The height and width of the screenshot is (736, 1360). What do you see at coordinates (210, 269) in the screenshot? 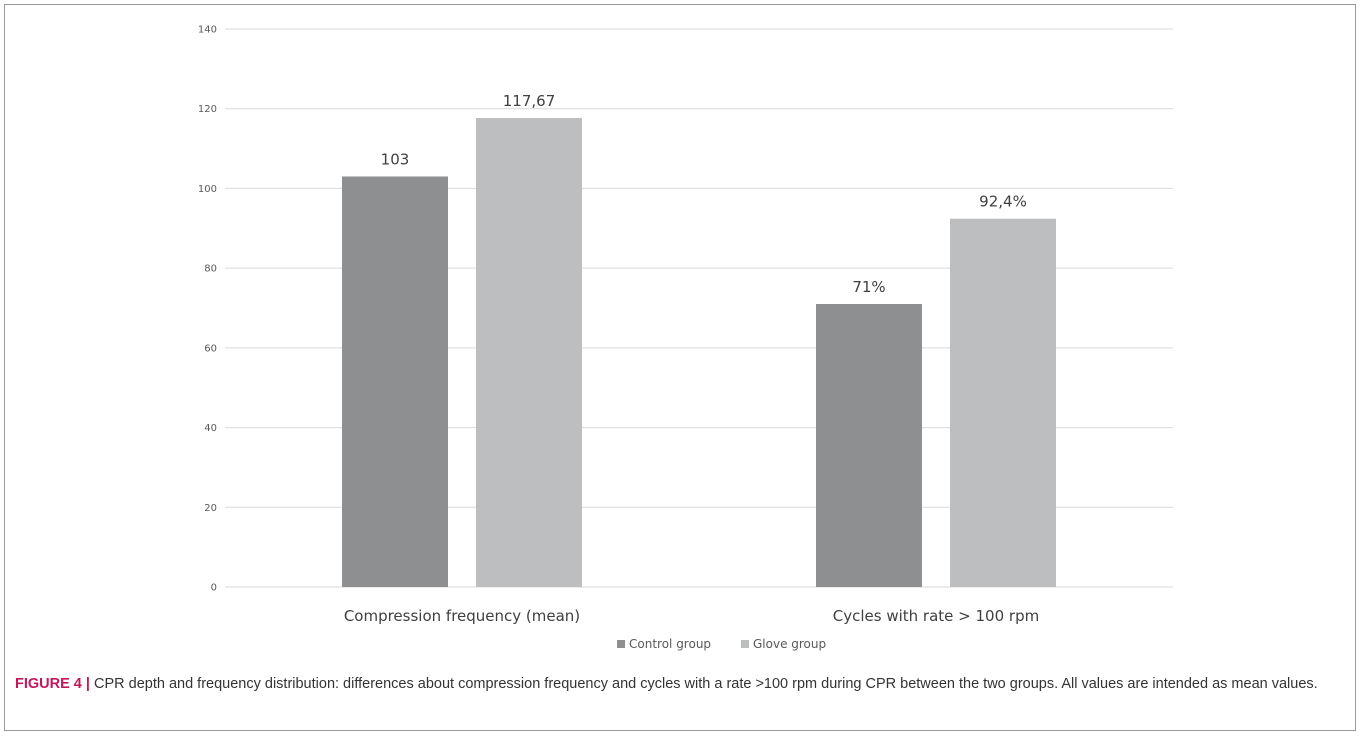
I see `y-tick-label: 80` at bounding box center [210, 269].